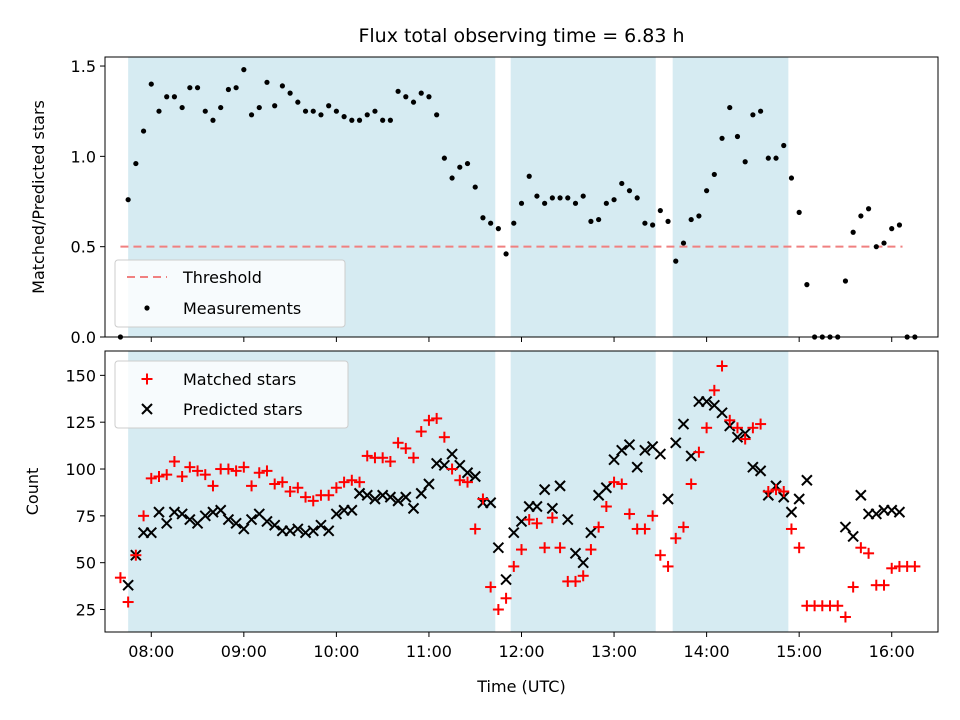 This screenshot has height=720, width=960. I want to click on y-tick-label: 0.0, so click(83, 337).